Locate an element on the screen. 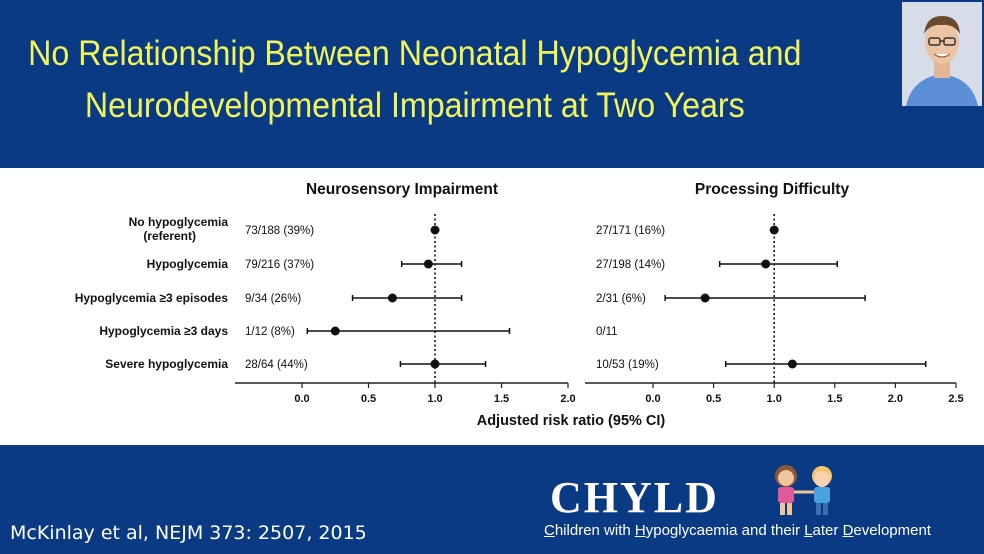 Image resolution: width=984 pixels, height=554 pixels. presenter-photo-drawing is located at coordinates (942, 54).